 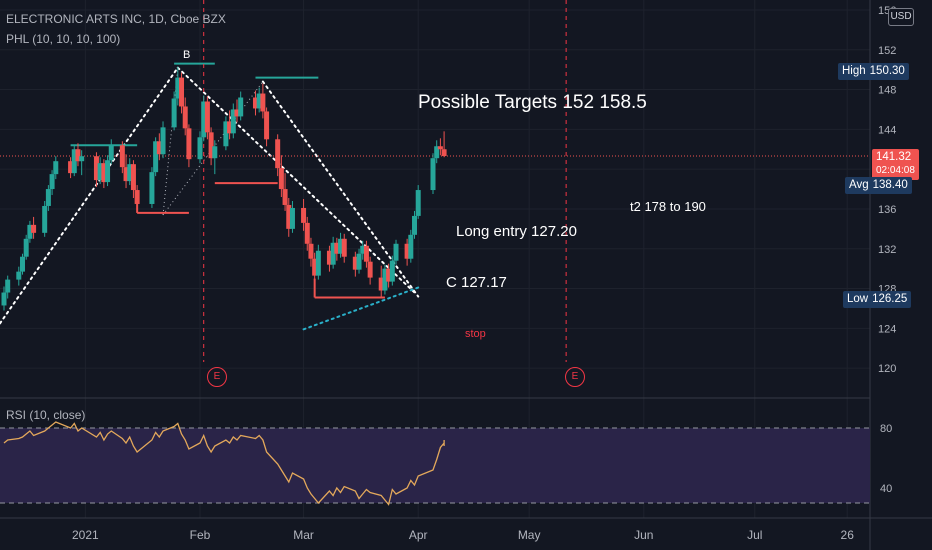 I want to click on point-c-label: C 127.17, so click(x=476, y=282).